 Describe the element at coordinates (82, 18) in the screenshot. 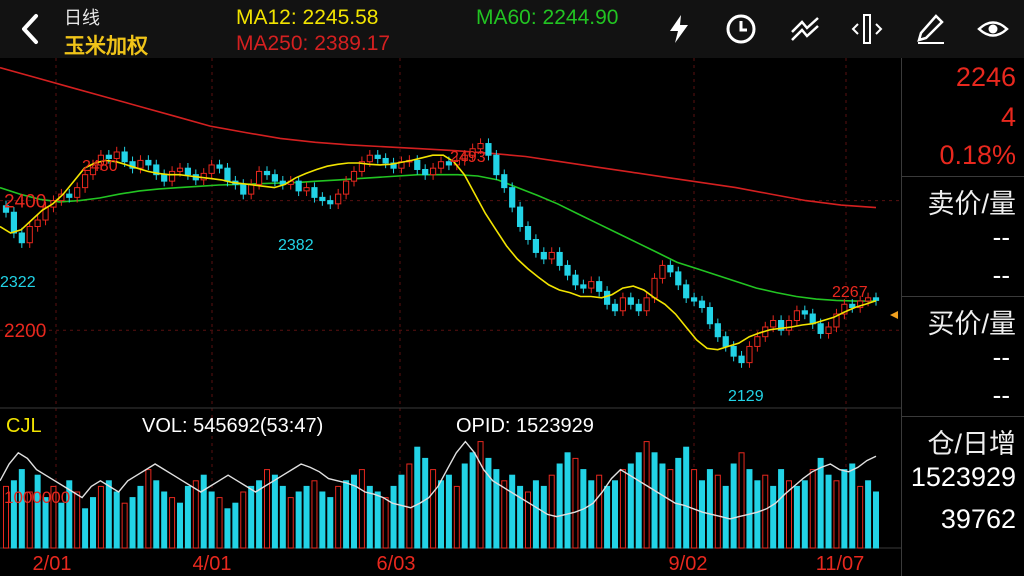

I see `period-label: 日线` at that location.